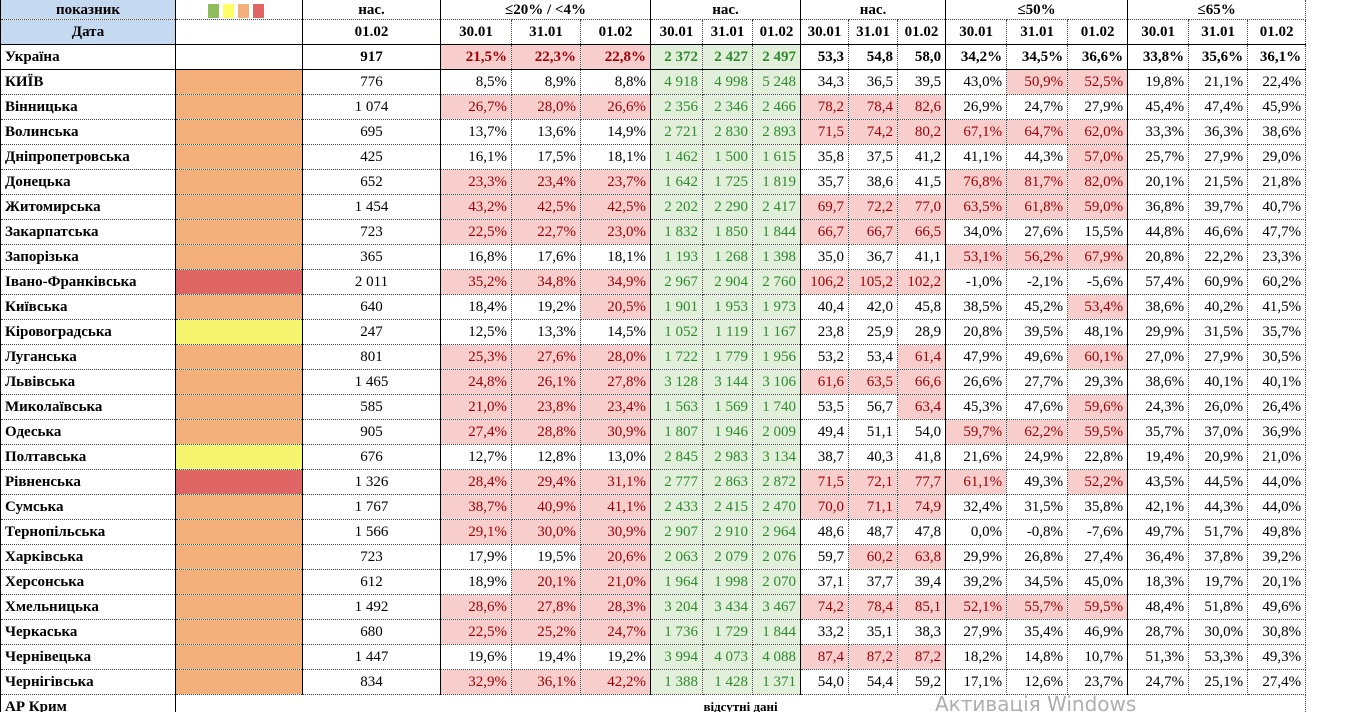 The height and width of the screenshot is (712, 1349). I want to click on value-cell: 44,3%, so click(1218, 507).